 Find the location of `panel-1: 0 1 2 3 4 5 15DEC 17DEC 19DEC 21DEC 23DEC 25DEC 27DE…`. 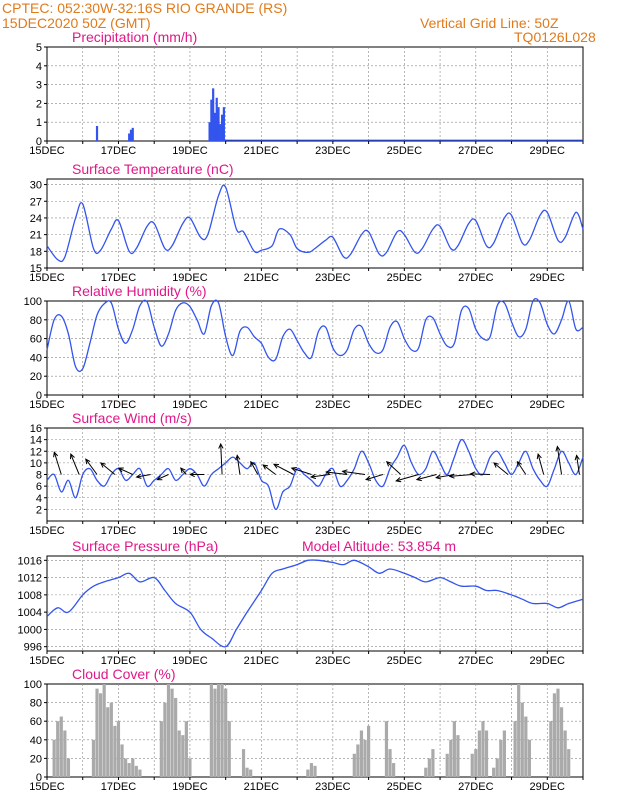

panel-1: 0 1 2 3 4 5 15DEC 17DEC 19DEC 21DEC 23DEC 25DEC 27DE… is located at coordinates (306, 93).